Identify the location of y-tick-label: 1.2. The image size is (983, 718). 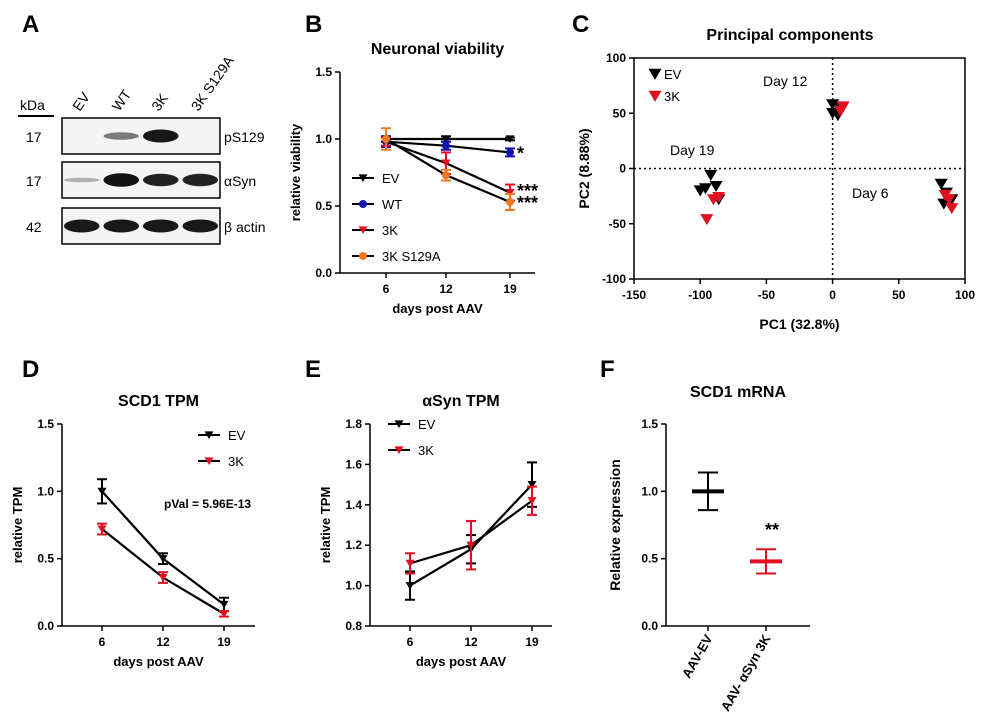
(353, 545).